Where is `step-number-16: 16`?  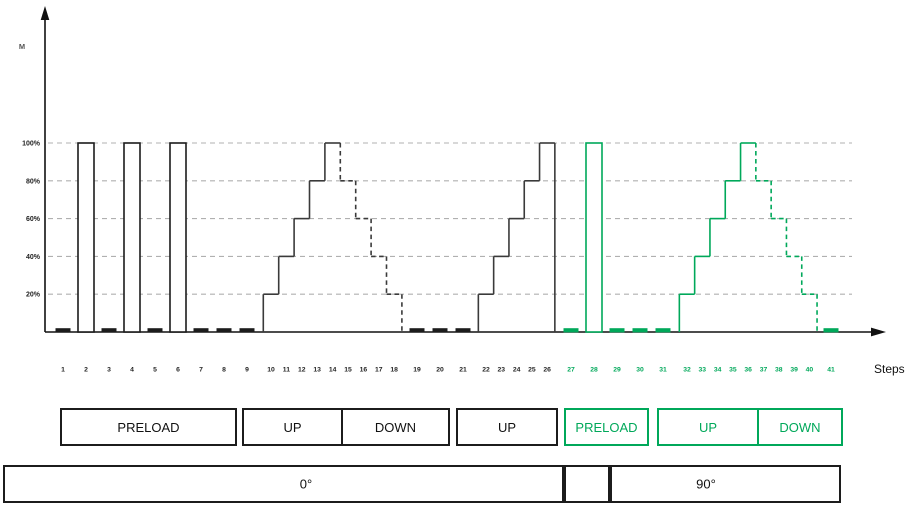 step-number-16: 16 is located at coordinates (364, 370).